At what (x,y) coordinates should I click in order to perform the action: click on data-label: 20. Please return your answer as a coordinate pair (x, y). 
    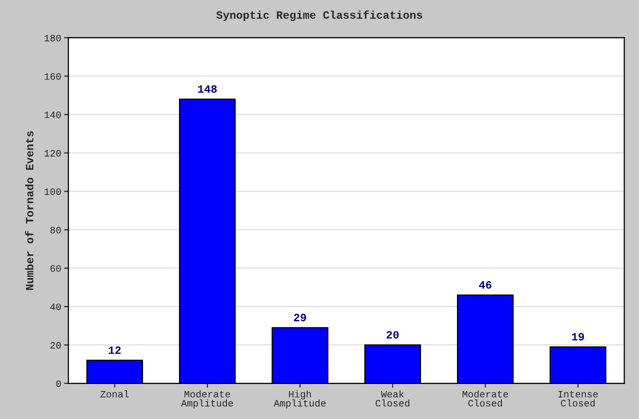
    Looking at the image, I should click on (392, 335).